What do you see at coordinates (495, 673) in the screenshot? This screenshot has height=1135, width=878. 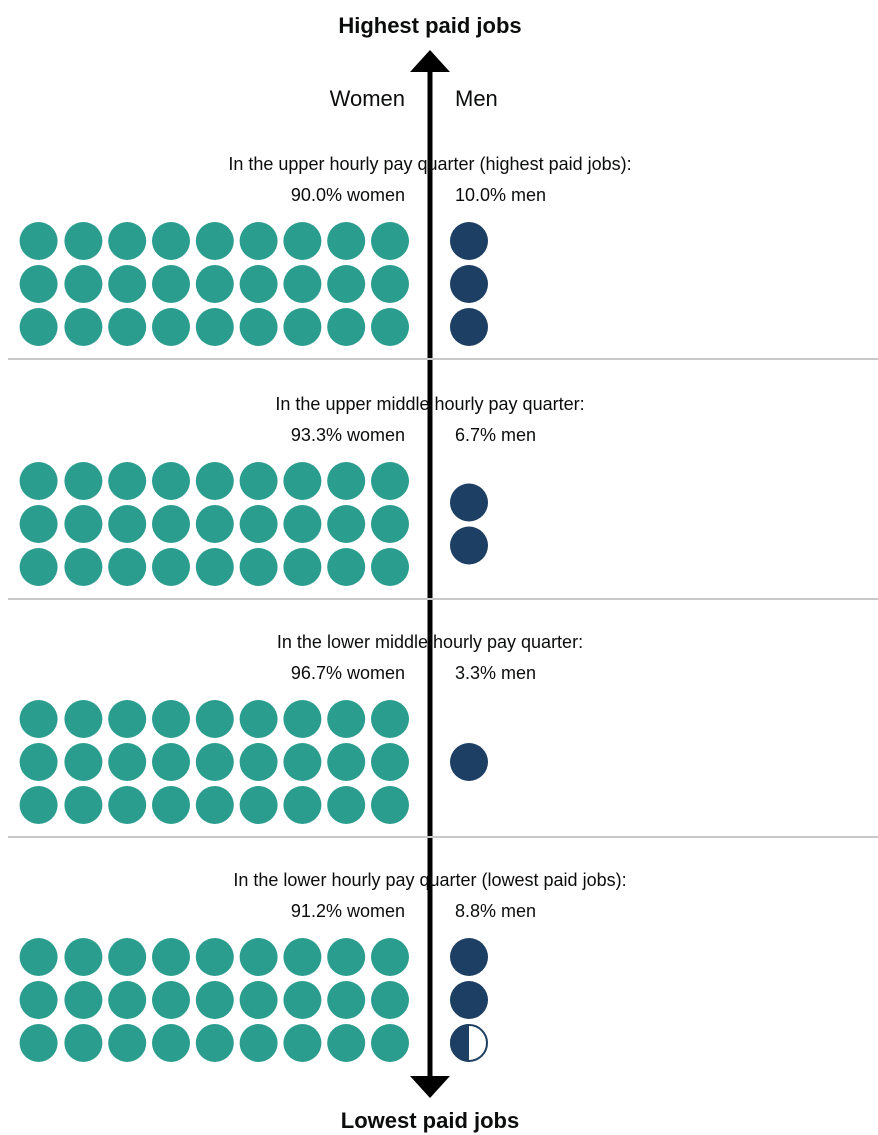 I see `men-percentage-label: 3.3% men` at bounding box center [495, 673].